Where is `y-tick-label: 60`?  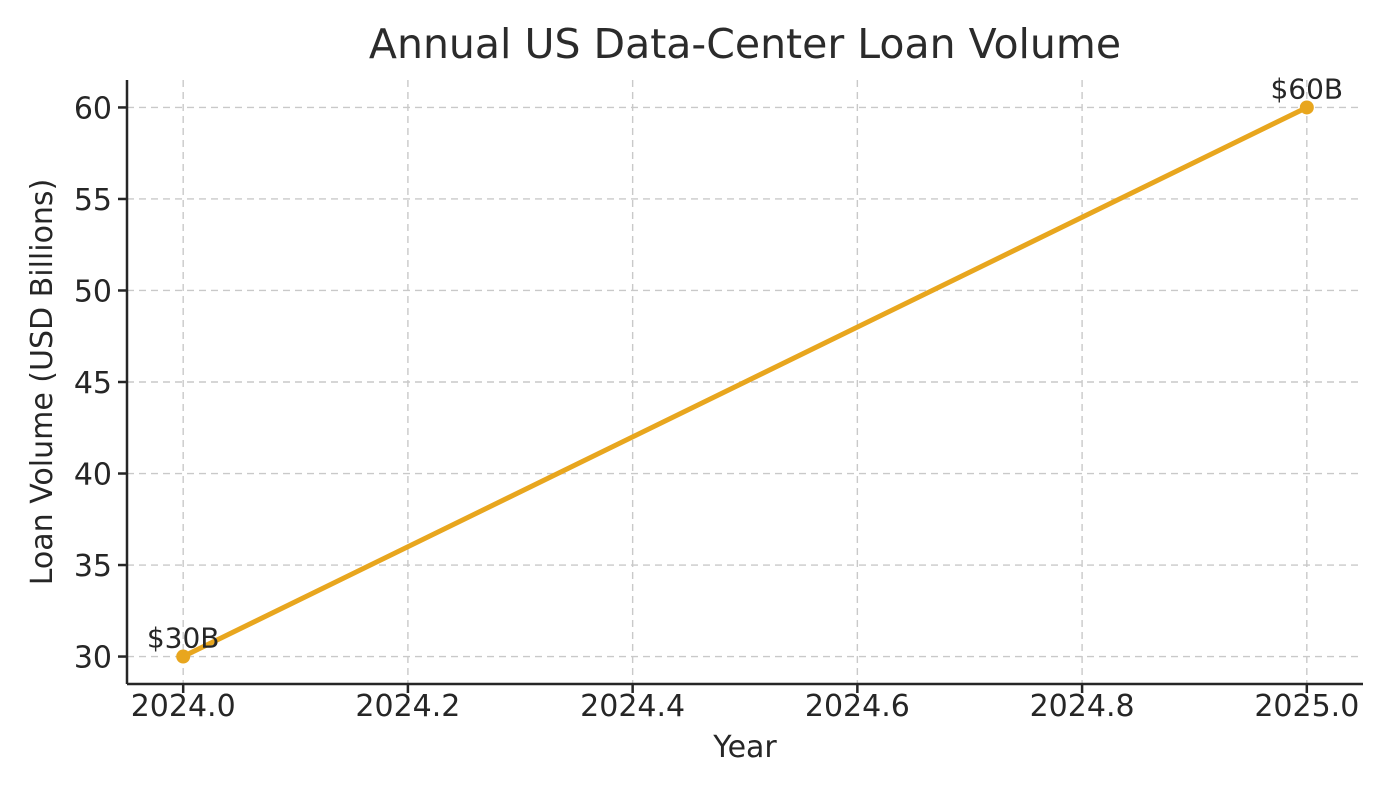
y-tick-label: 60 is located at coordinates (93, 108).